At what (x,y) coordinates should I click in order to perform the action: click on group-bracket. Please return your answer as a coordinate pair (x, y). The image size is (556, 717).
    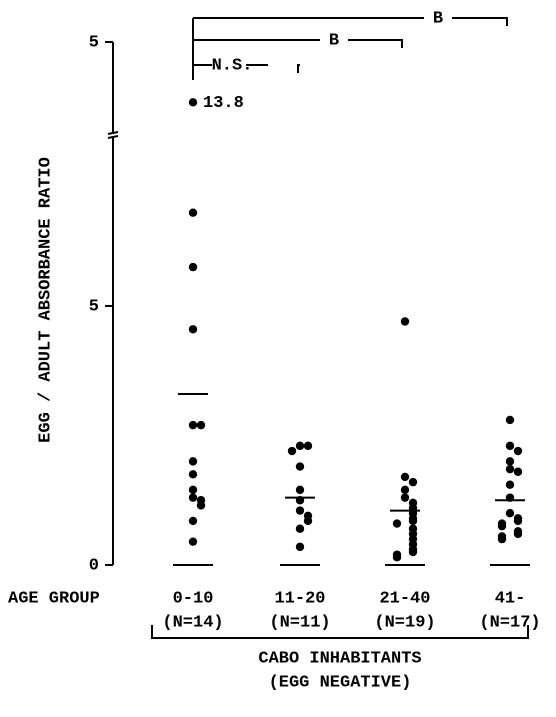
    Looking at the image, I should click on (340, 632).